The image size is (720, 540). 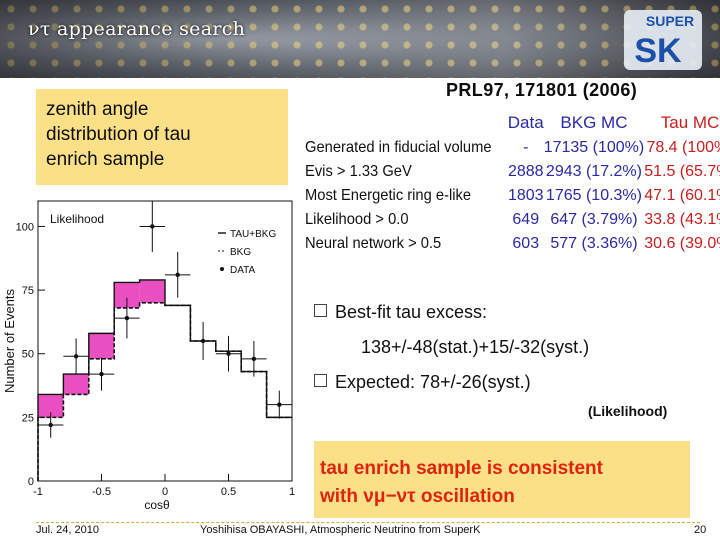 What do you see at coordinates (594, 147) in the screenshot?
I see `cell-bkg: 17135 (100%)` at bounding box center [594, 147].